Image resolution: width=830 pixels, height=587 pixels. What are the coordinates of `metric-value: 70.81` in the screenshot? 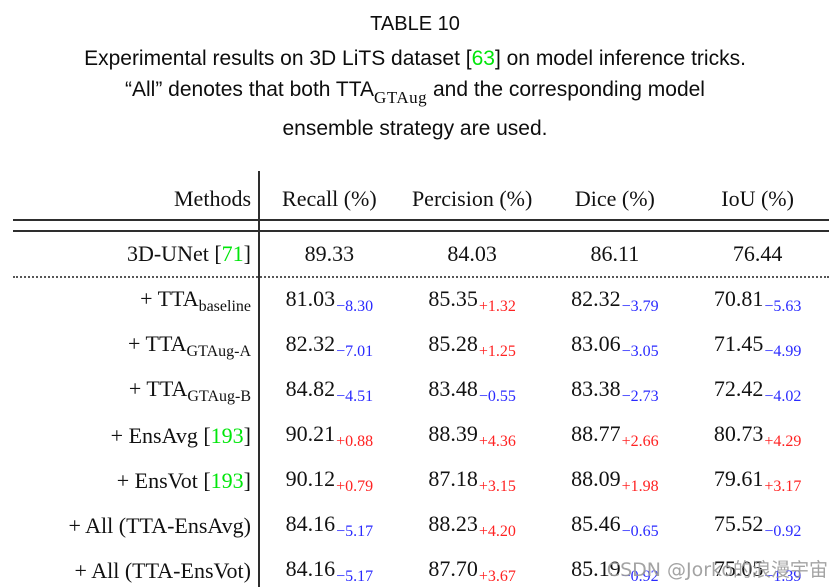 It's located at (738, 298).